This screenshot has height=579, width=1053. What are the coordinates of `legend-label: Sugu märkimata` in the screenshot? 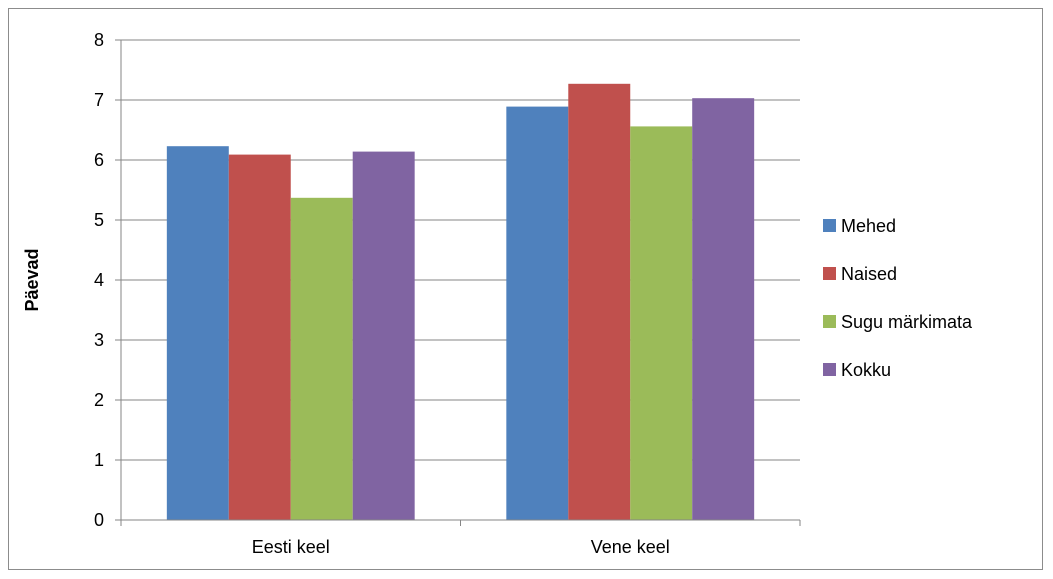 It's located at (907, 322).